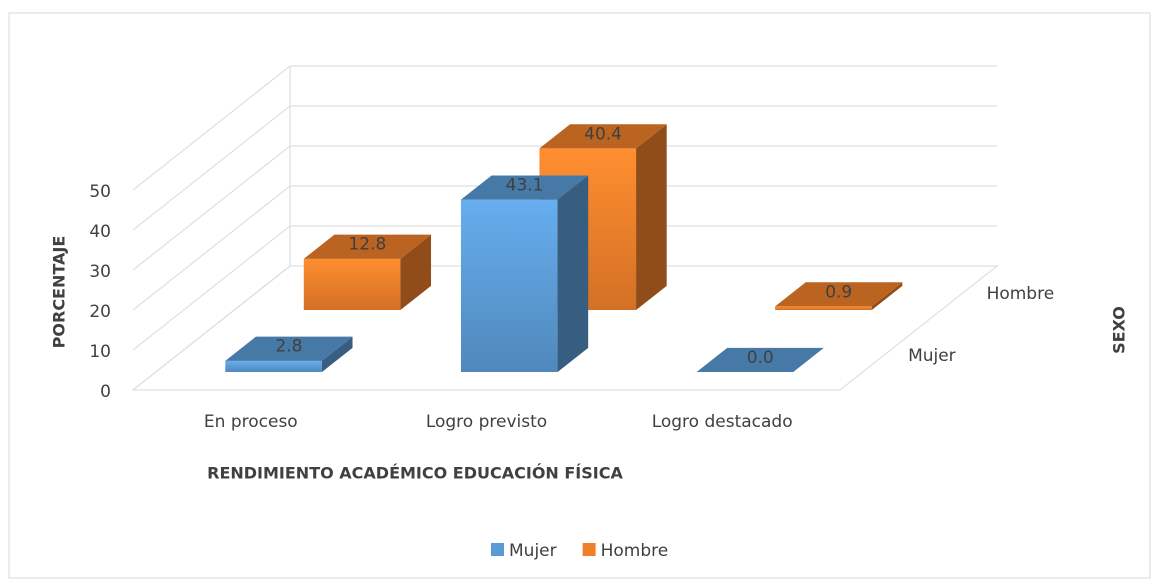  What do you see at coordinates (100, 352) in the screenshot?
I see `y-tick-label: 10` at bounding box center [100, 352].